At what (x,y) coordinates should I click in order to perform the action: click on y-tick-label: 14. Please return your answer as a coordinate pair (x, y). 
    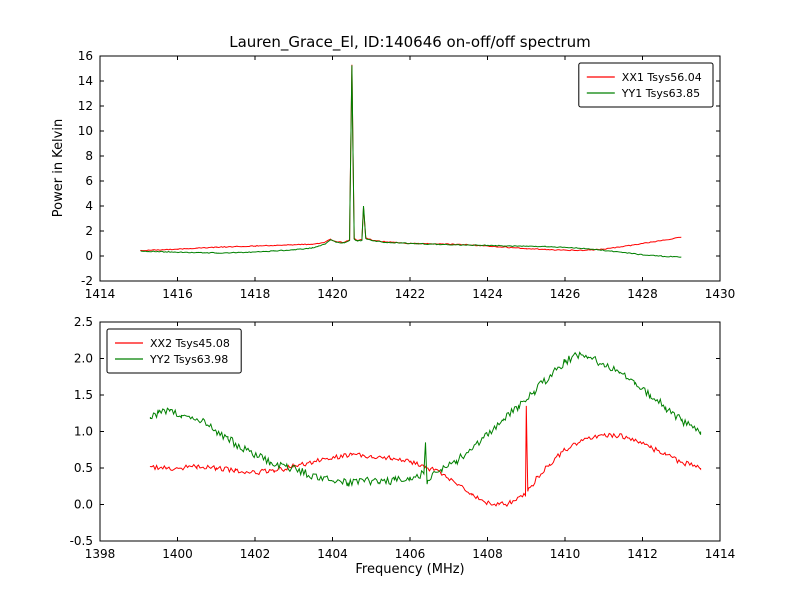
    Looking at the image, I should click on (85, 81).